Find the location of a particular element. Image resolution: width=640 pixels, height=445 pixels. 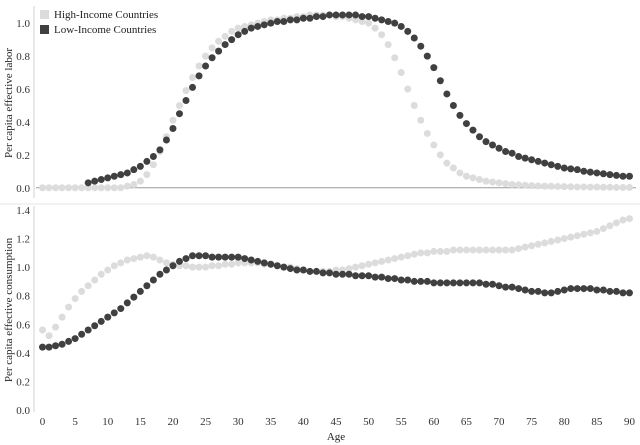

x-tick-label: 75 is located at coordinates (532, 422).